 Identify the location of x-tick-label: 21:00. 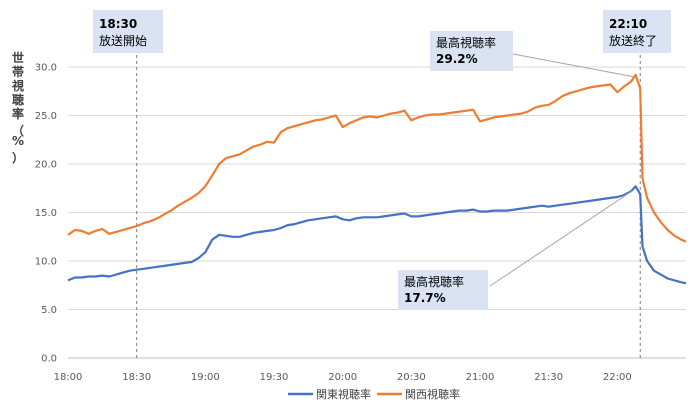
(480, 377).